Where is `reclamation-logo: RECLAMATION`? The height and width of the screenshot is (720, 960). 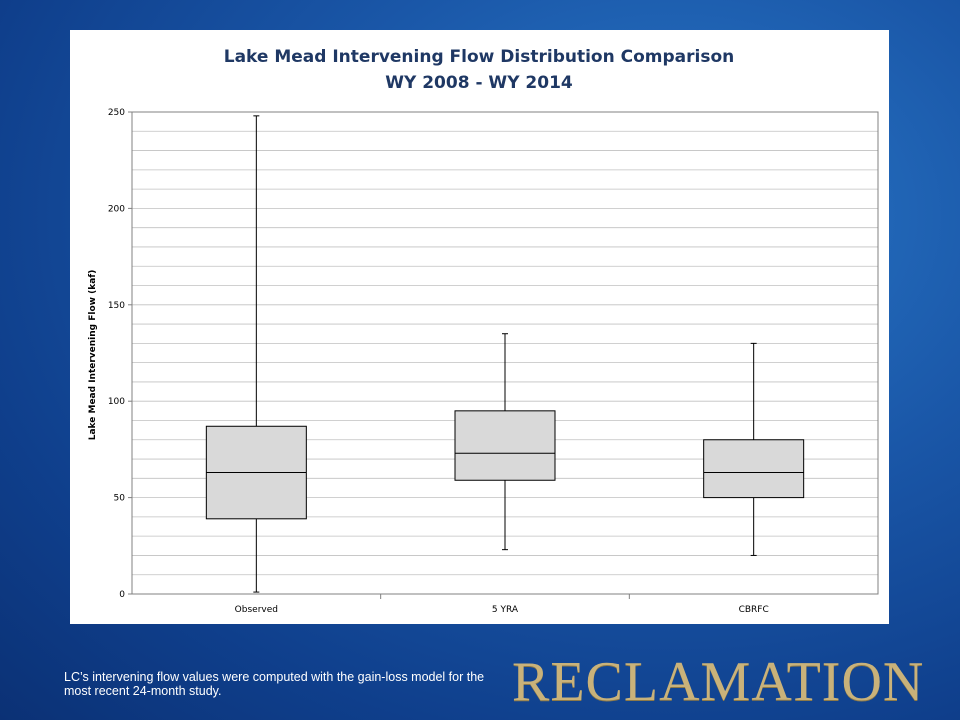 reclamation-logo: RECLAMATION is located at coordinates (718, 682).